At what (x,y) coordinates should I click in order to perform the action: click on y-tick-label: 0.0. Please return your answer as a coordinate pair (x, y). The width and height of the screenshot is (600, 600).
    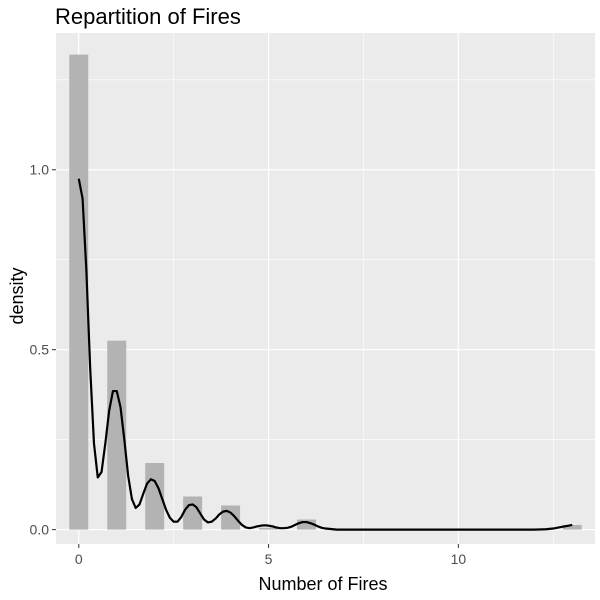
    Looking at the image, I should click on (40, 530).